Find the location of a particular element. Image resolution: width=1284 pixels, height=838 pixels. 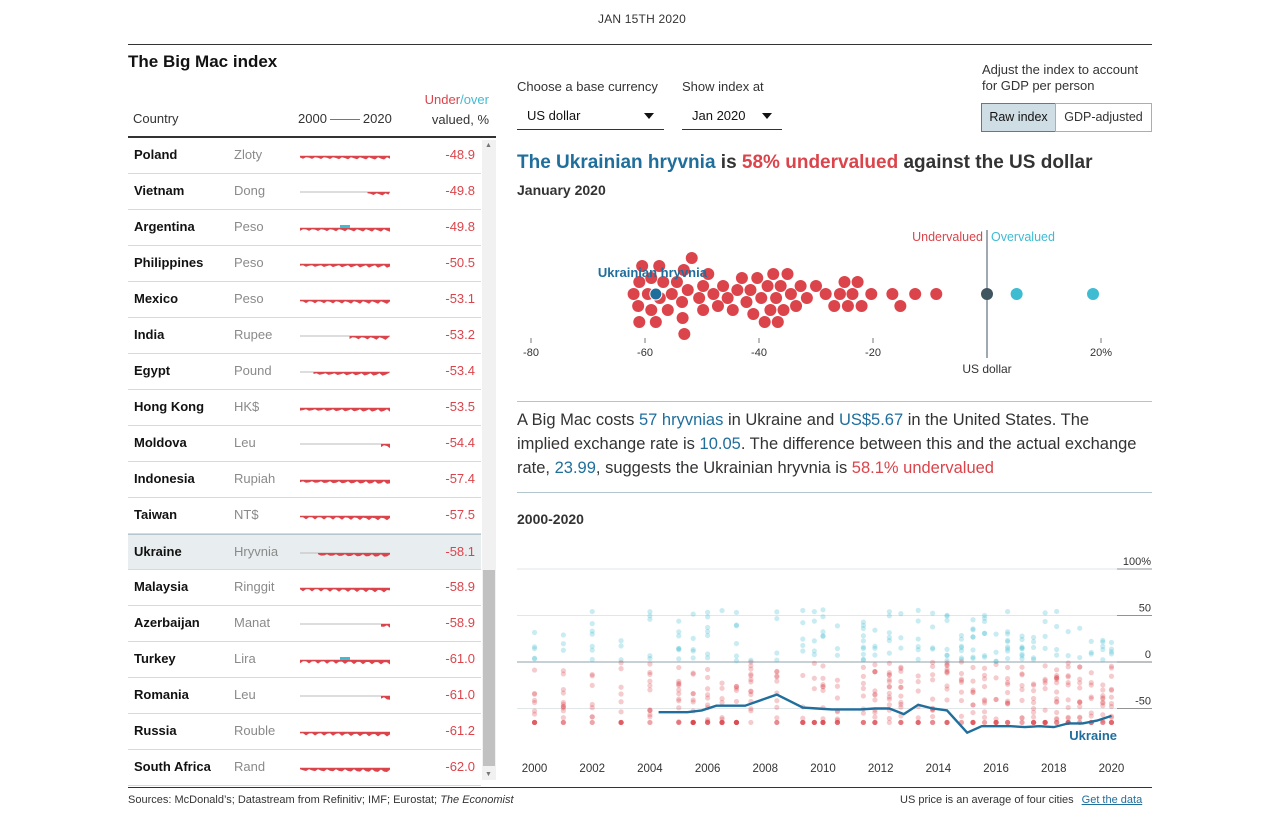

table-row: Moldova Leu -54.4 is located at coordinates (304, 444).